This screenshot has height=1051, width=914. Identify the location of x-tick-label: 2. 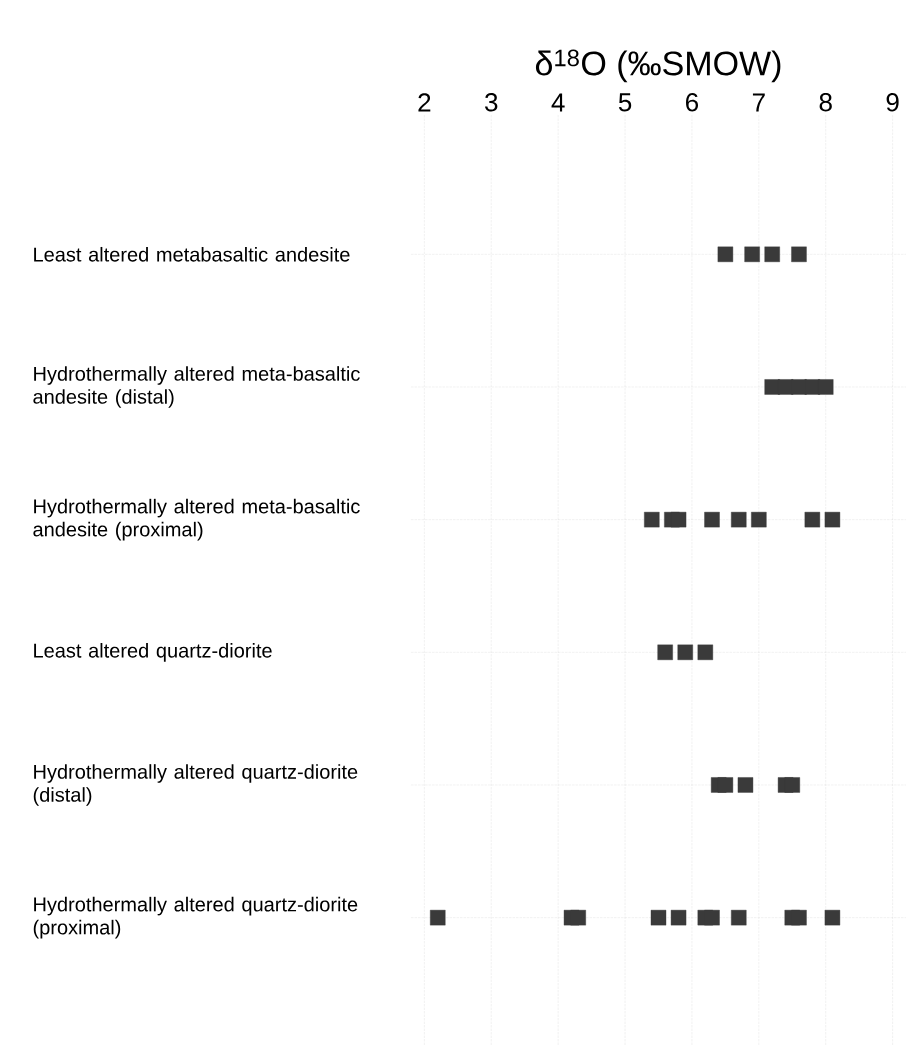
(424, 102).